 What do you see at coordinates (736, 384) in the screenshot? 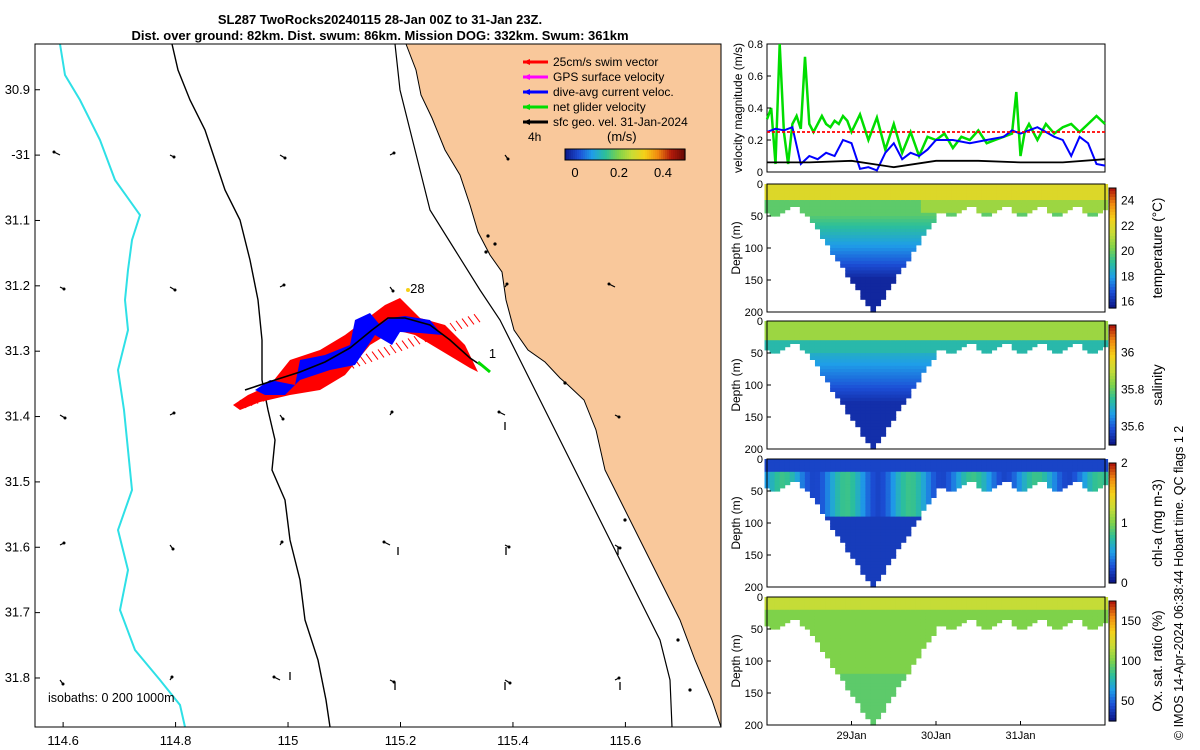
I see `section-ylabel: Depth (m)` at bounding box center [736, 384].